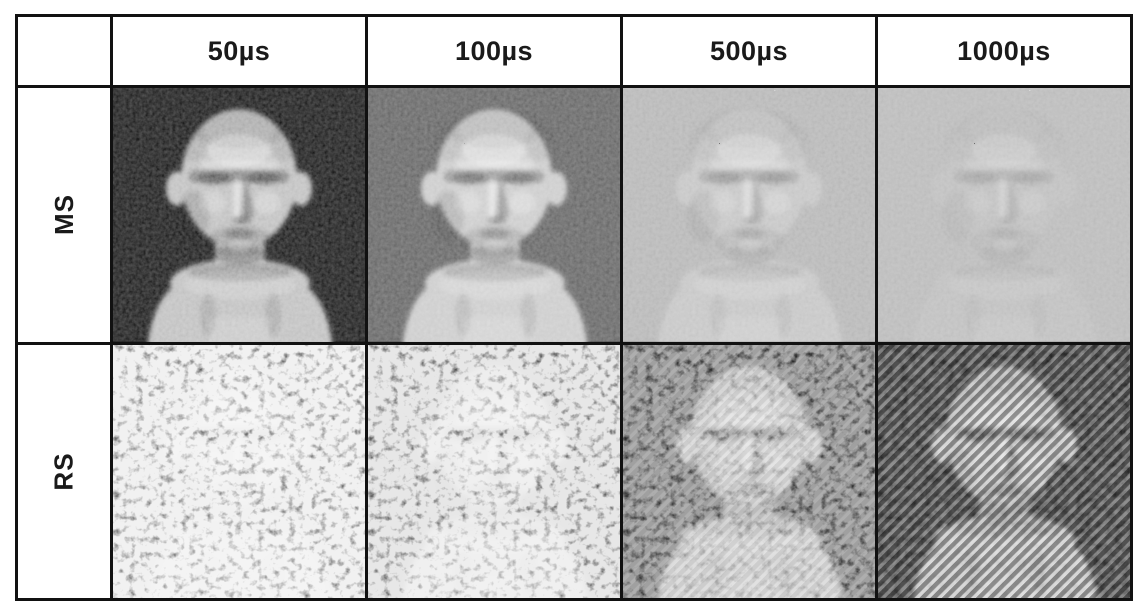  I want to click on exposure-header-50us: 50µs, so click(239, 51).